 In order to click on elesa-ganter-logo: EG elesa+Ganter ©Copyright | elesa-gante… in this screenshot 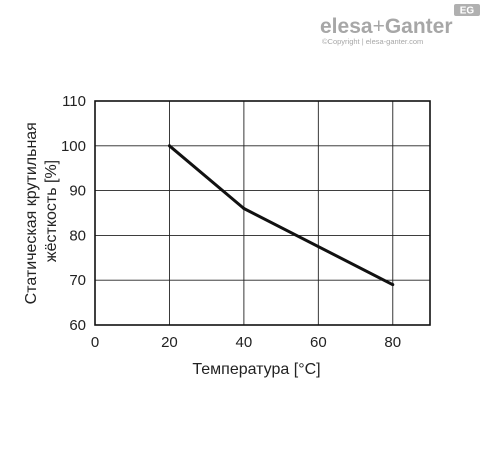, I will do `click(401, 27)`.